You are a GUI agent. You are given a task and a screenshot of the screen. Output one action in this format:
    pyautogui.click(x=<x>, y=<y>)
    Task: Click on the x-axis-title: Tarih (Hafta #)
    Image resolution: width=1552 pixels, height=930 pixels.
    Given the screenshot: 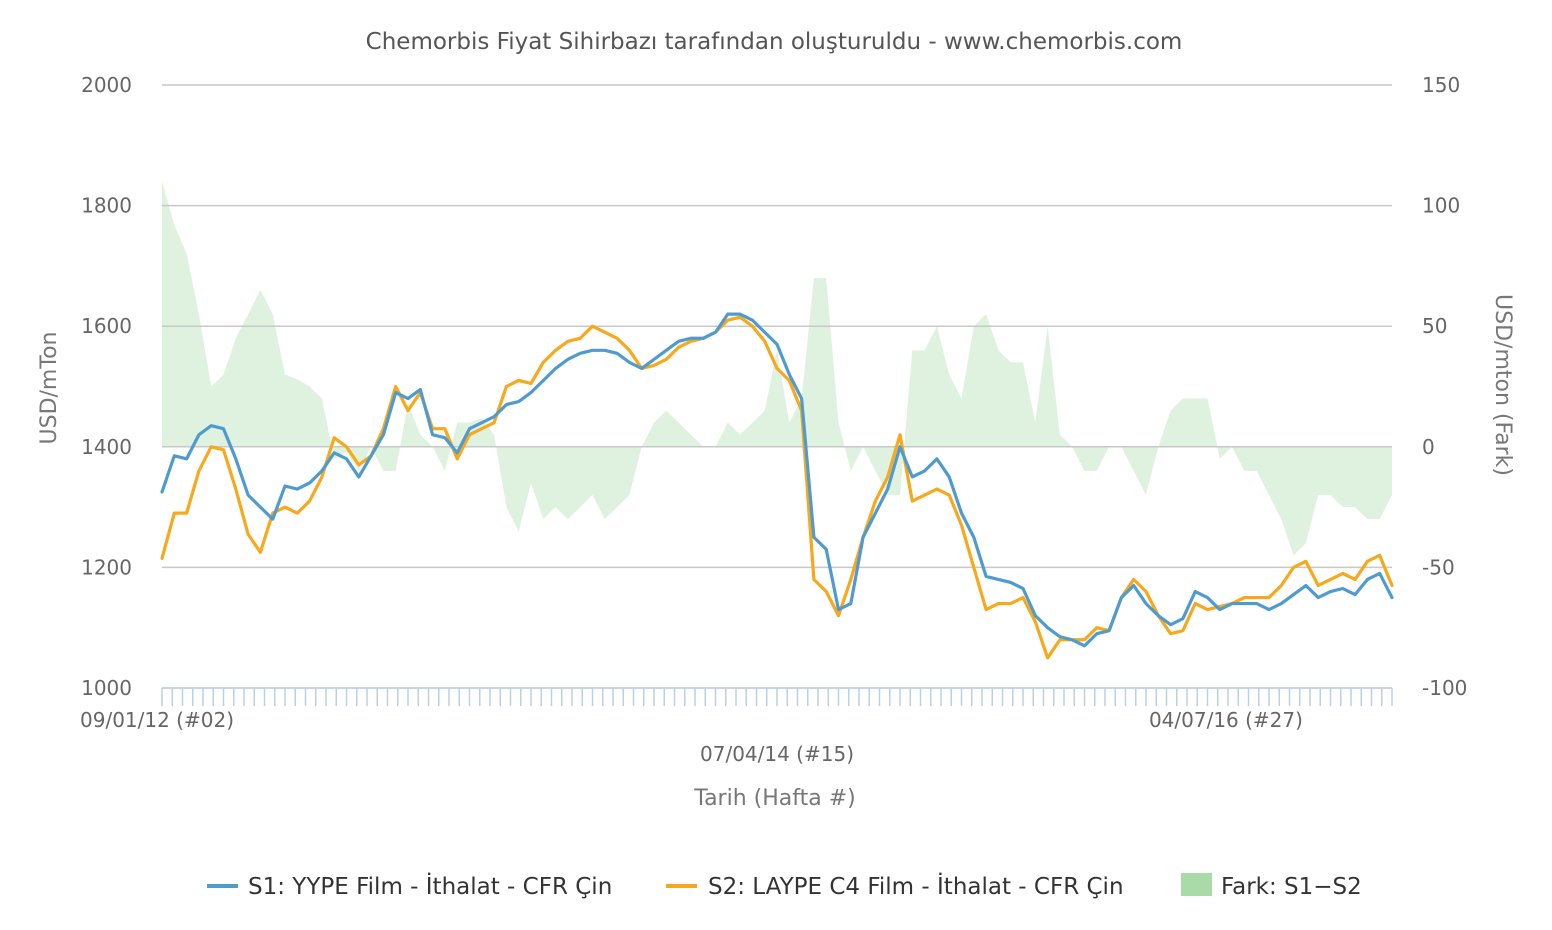 What is the action you would take?
    pyautogui.click(x=774, y=798)
    